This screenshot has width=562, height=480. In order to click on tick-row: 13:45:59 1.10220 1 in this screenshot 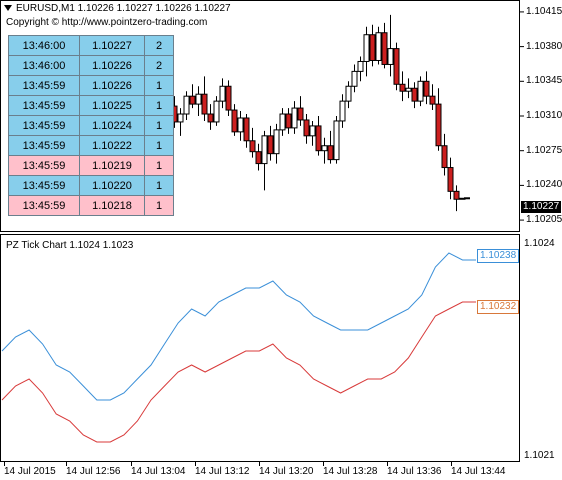, I will do `click(91, 185)`.